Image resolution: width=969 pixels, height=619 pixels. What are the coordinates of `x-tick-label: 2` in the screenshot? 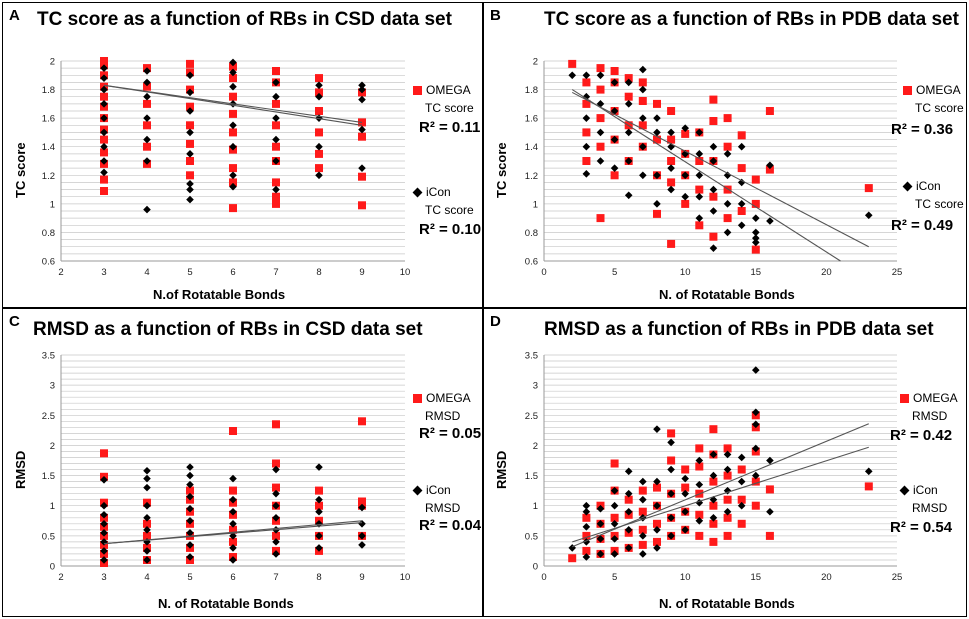 It's located at (60, 577).